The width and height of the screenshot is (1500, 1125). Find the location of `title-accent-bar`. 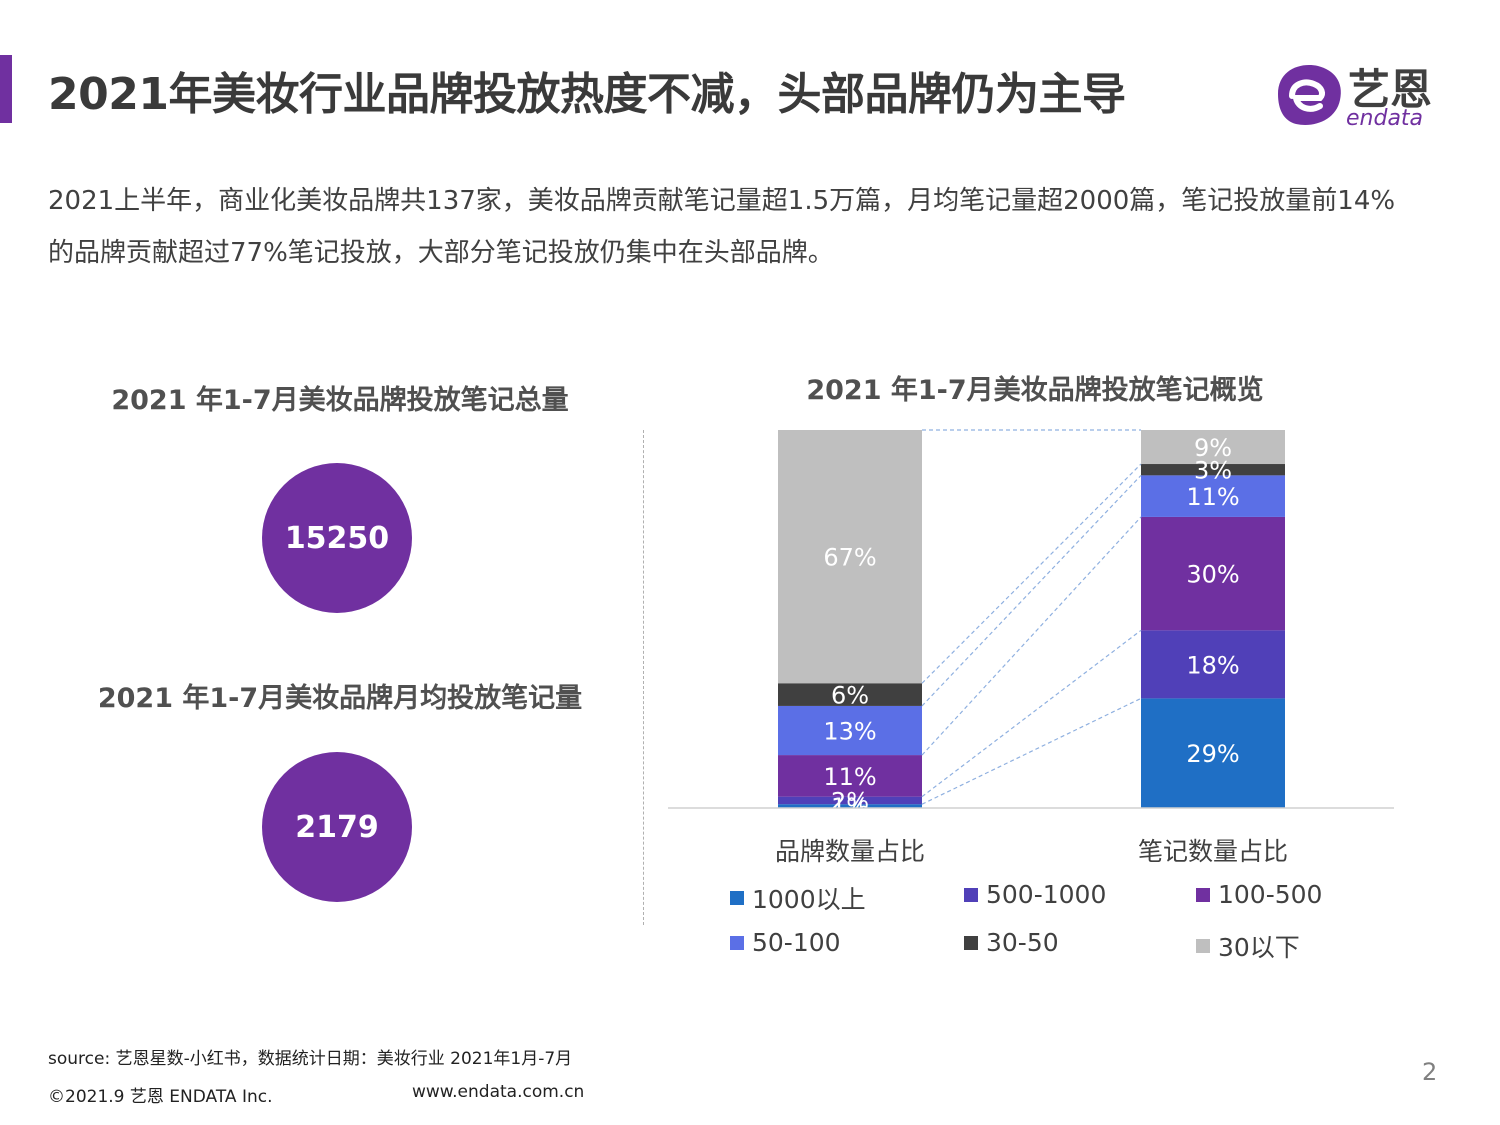

title-accent-bar is located at coordinates (6, 89).